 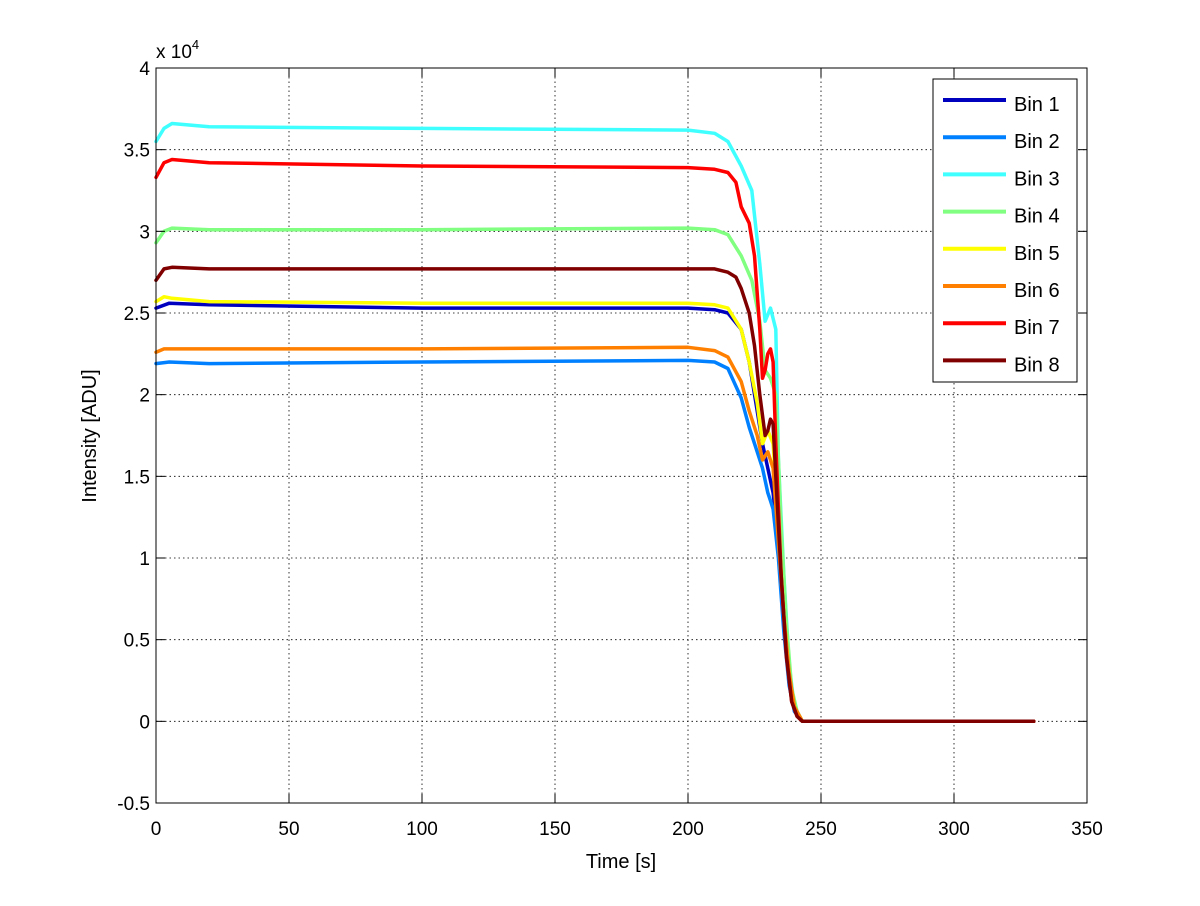 I want to click on y-tick-label: 1, so click(x=144, y=559).